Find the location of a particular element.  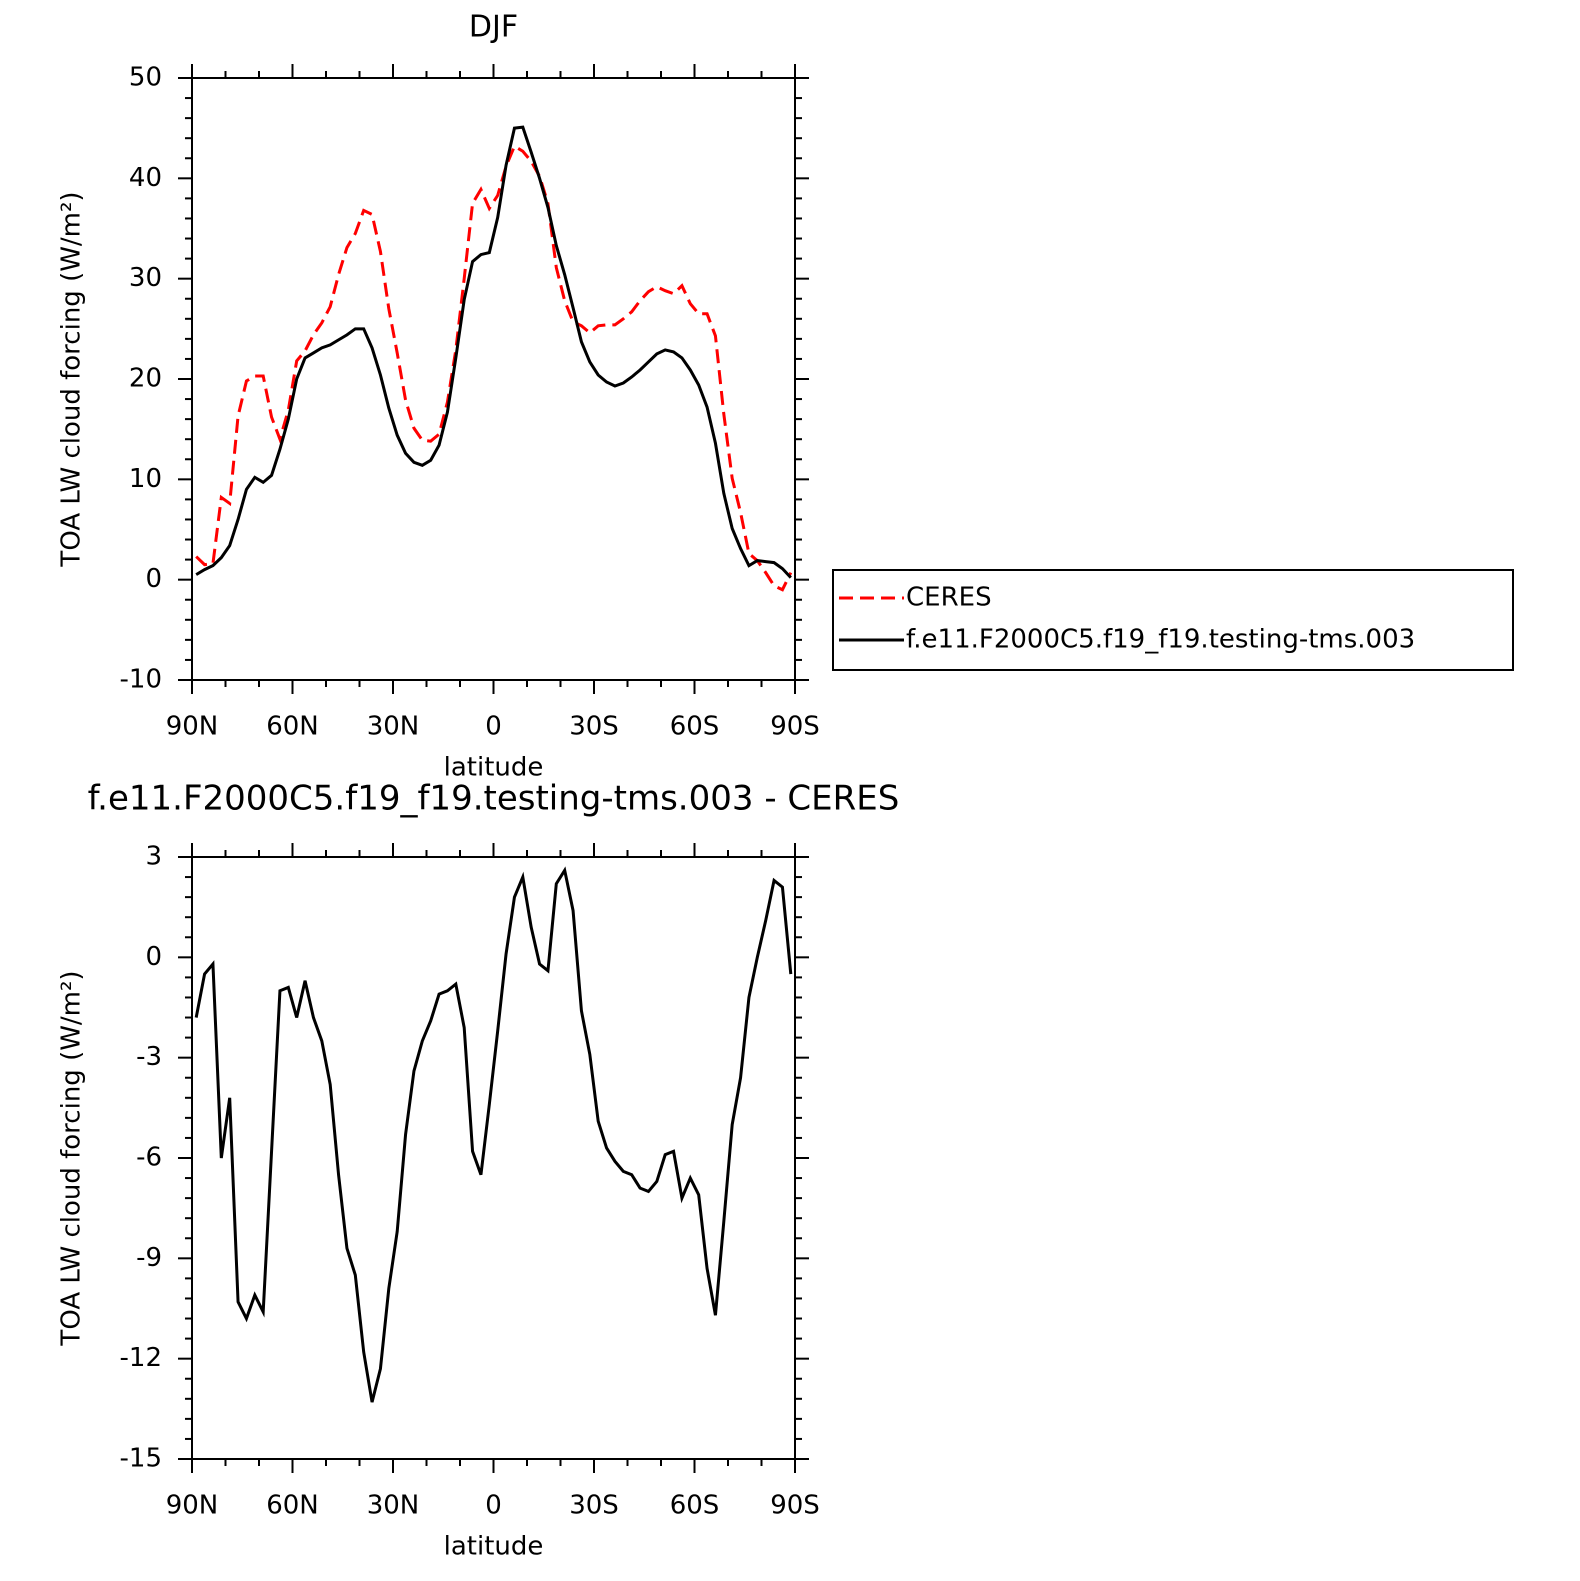

legend-label: f.e11.F2000C5.f19_f19.testing-tms.003 is located at coordinates (1160, 640).